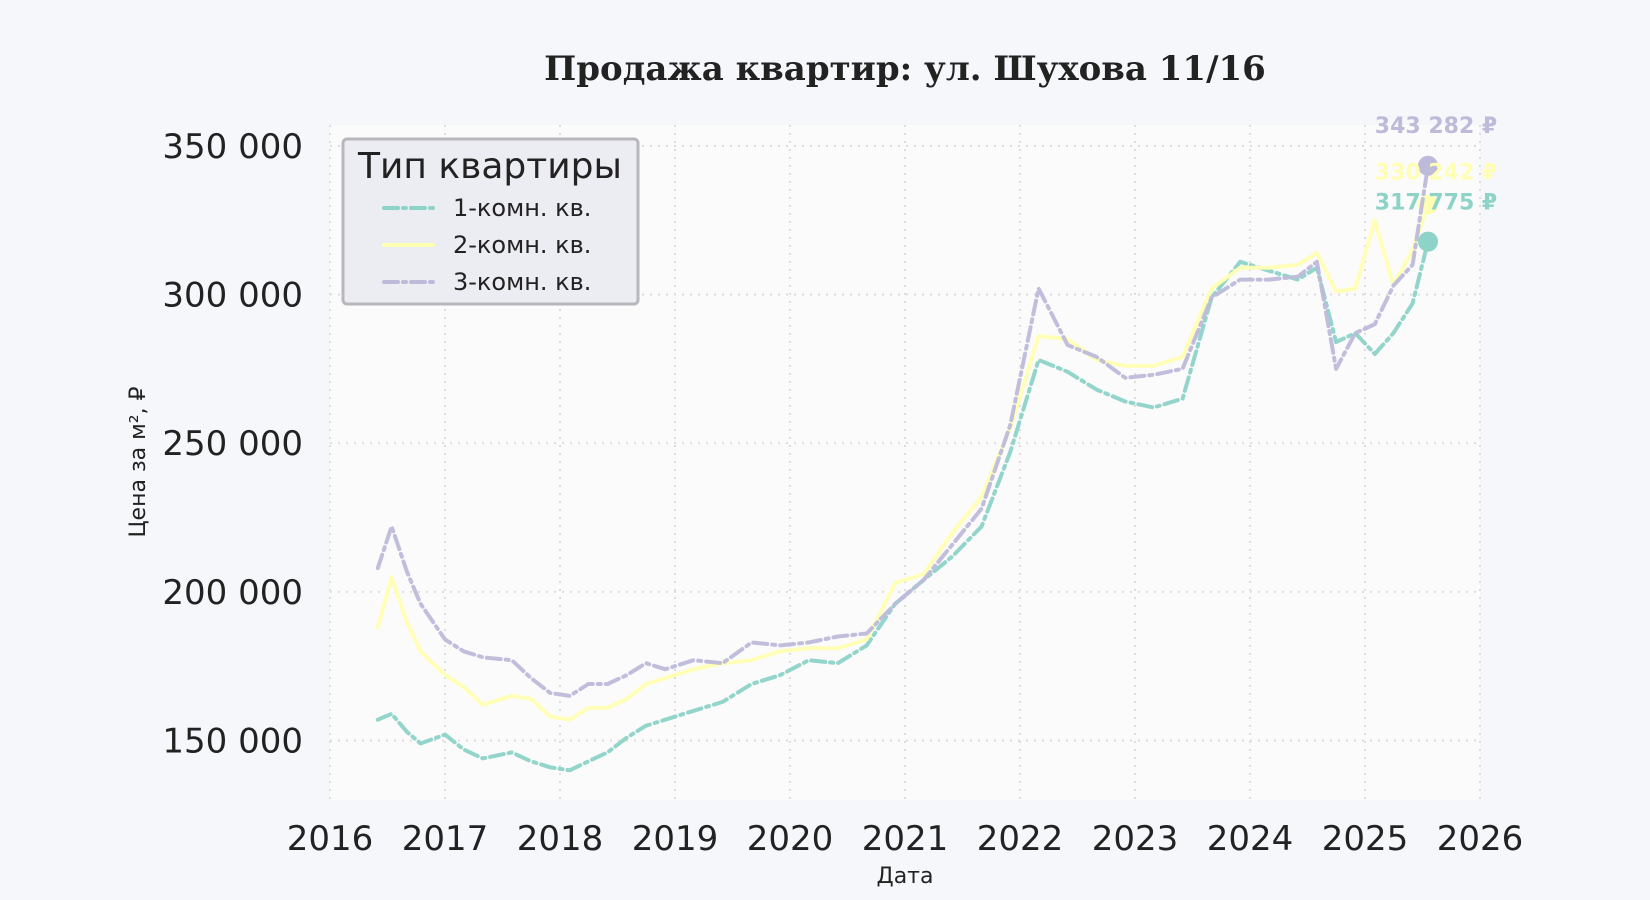 Image resolution: width=1650 pixels, height=900 pixels. Describe the element at coordinates (232, 742) in the screenshot. I see `y-tick-label: 150 000` at that location.